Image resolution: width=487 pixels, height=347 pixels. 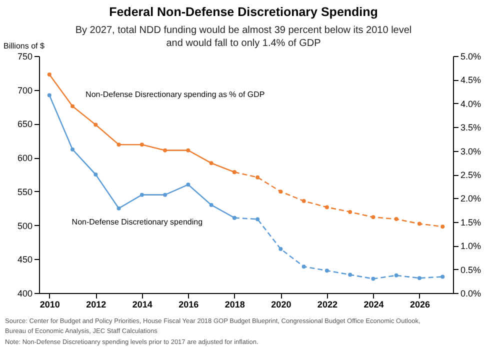 What do you see at coordinates (137, 221) in the screenshot?
I see `series-label: Non-Defense Discretionary spending` at bounding box center [137, 221].